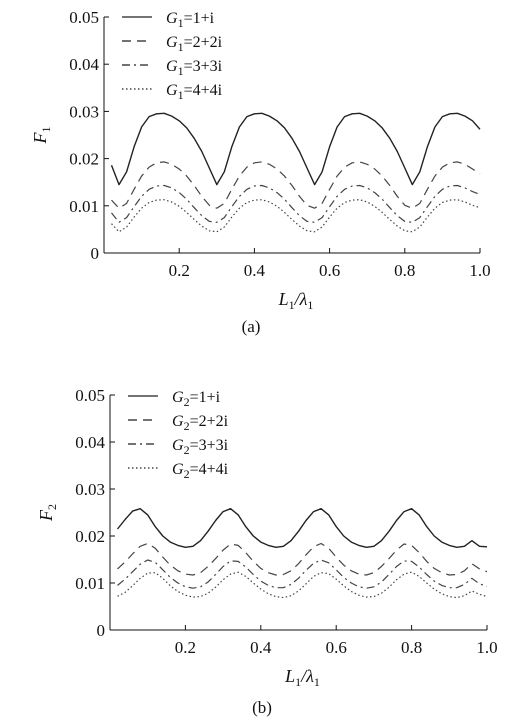  I want to click on legend-label-1: G2=1+i, so click(196, 399).